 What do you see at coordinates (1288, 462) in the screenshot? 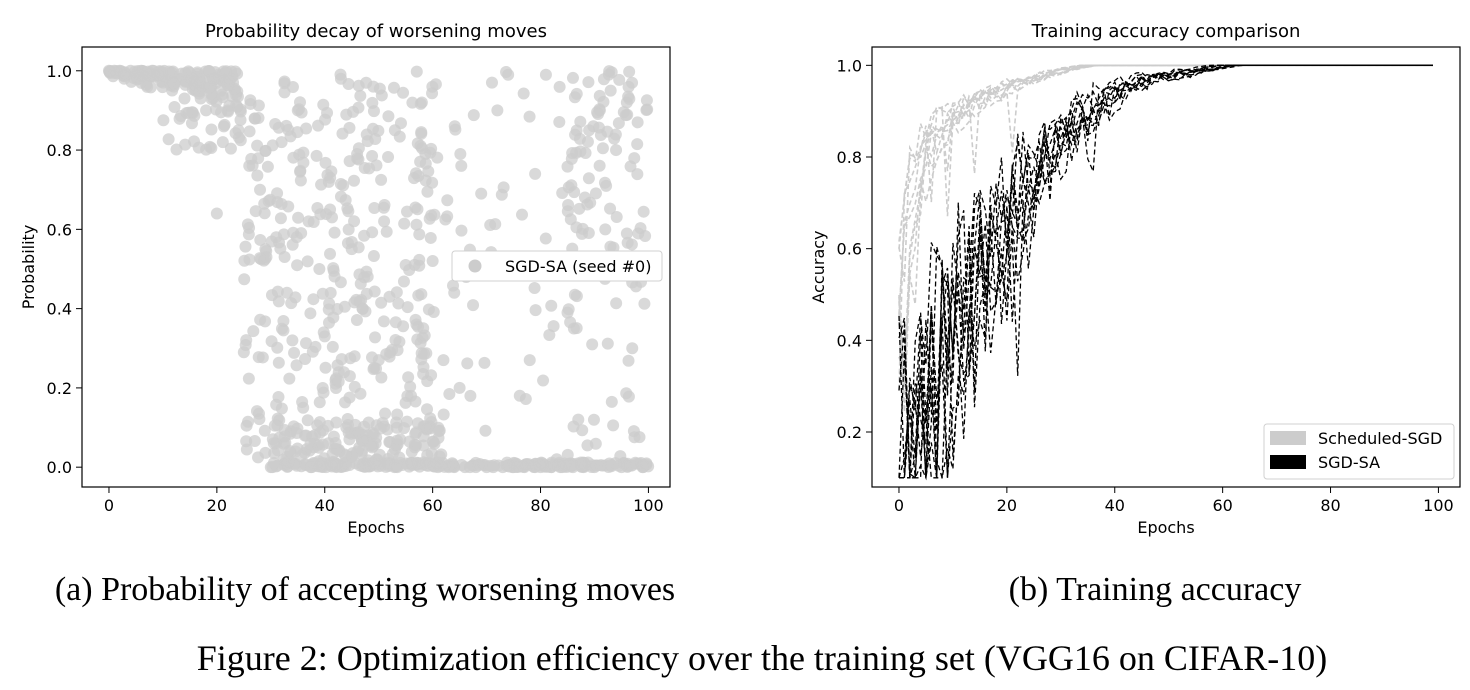
I see `legend-swatch-sgdsa` at bounding box center [1288, 462].